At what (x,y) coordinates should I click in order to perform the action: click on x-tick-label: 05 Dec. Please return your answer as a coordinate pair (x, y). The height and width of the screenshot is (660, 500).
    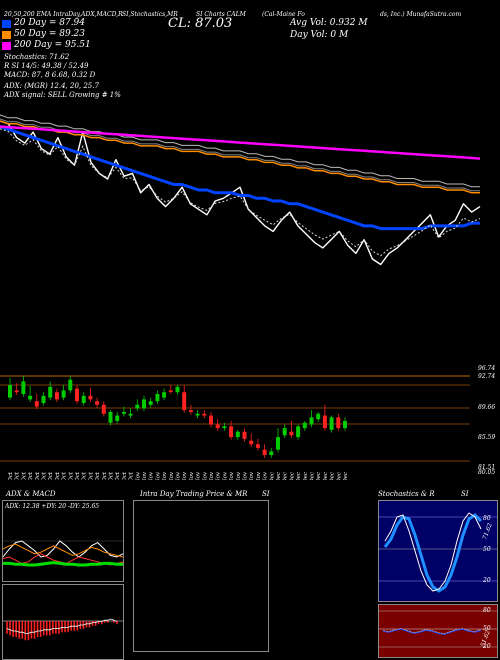
    Looking at the image, I should click on (292, 476).